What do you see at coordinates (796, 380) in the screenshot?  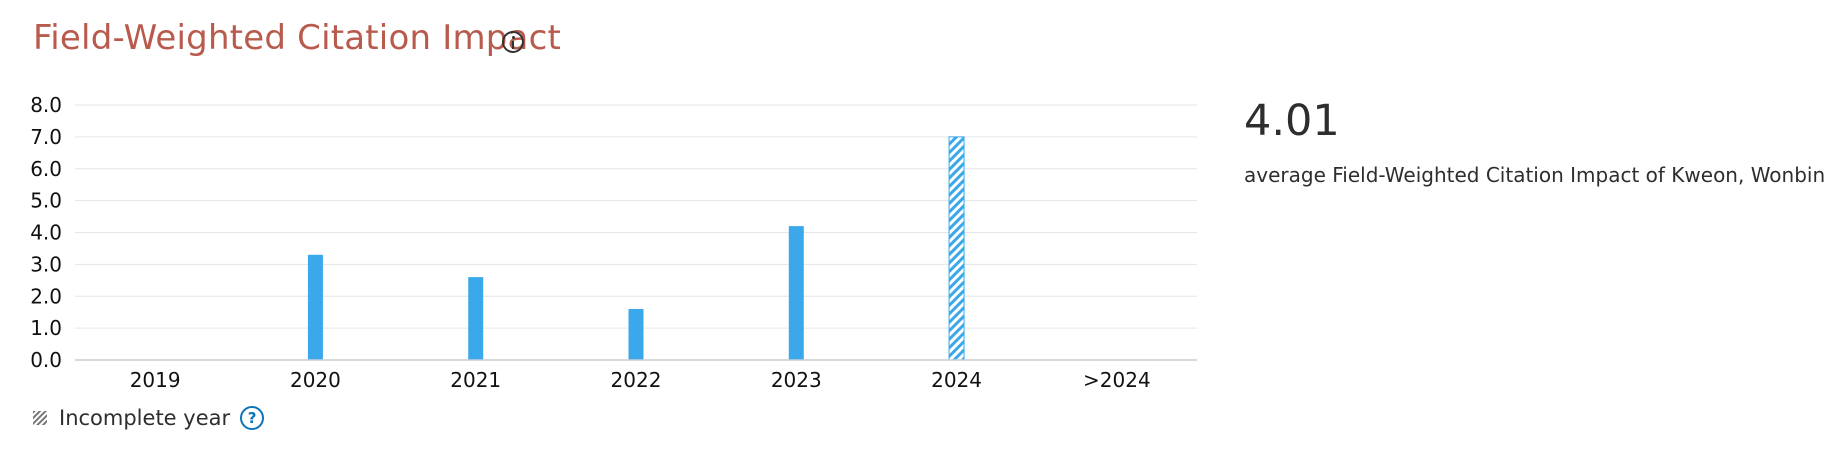 I see `x-tick-label: 2023` at bounding box center [796, 380].